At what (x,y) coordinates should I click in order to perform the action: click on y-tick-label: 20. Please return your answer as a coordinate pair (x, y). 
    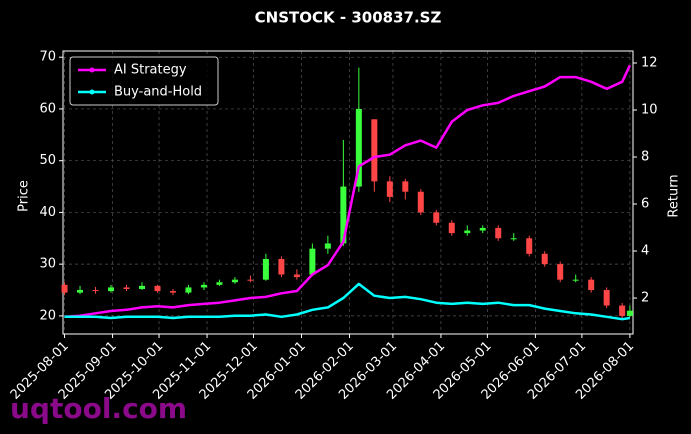
    Looking at the image, I should click on (47, 315).